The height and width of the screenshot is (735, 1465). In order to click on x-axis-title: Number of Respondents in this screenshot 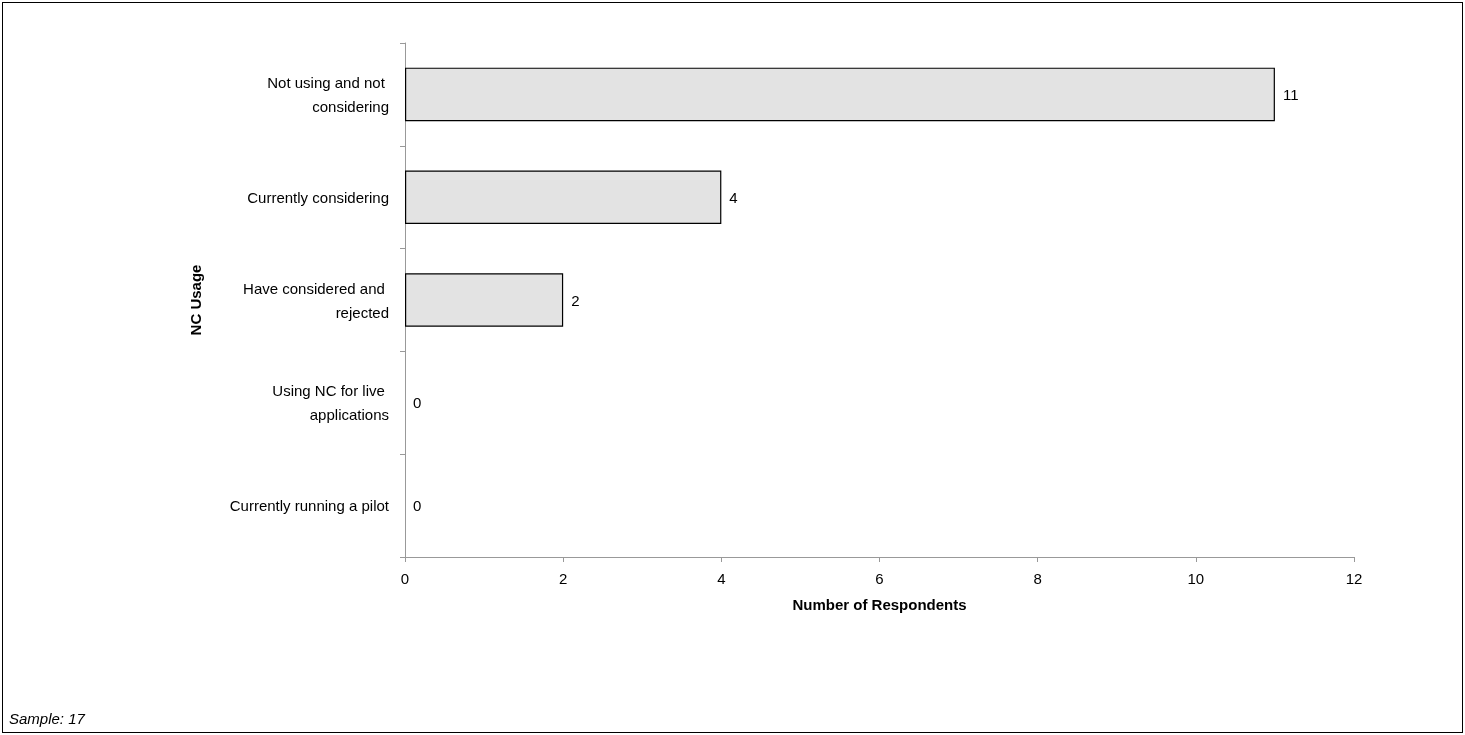, I will do `click(879, 604)`.